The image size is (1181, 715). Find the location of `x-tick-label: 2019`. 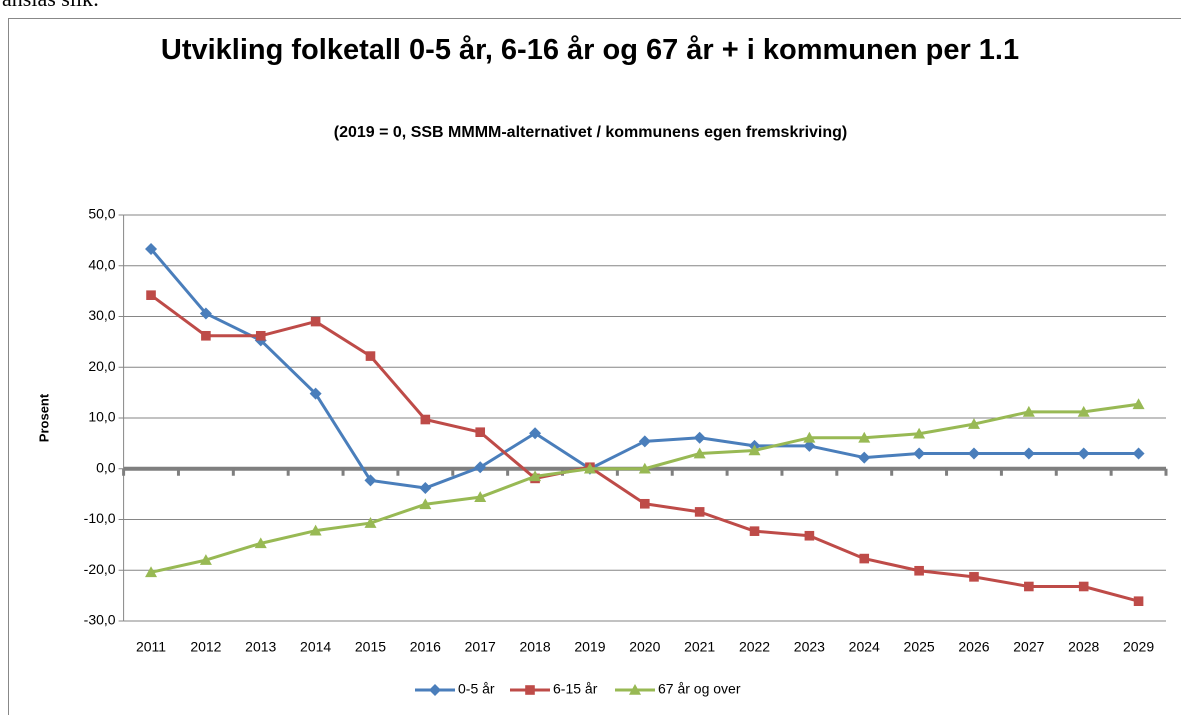

x-tick-label: 2019 is located at coordinates (589, 647).